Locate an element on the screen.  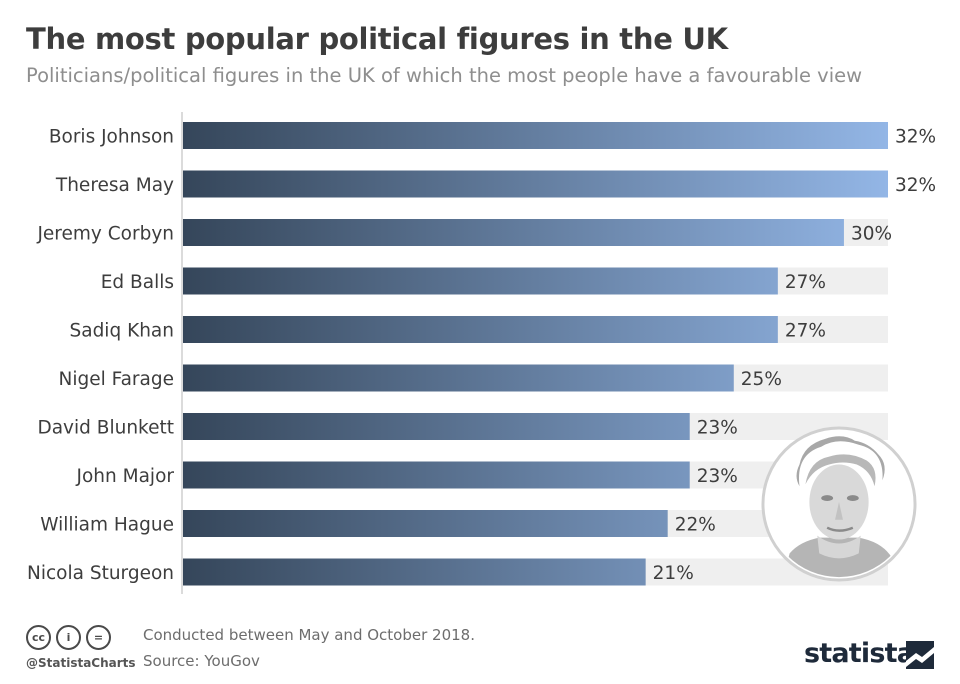
nd-icon: = is located at coordinates (98, 637).